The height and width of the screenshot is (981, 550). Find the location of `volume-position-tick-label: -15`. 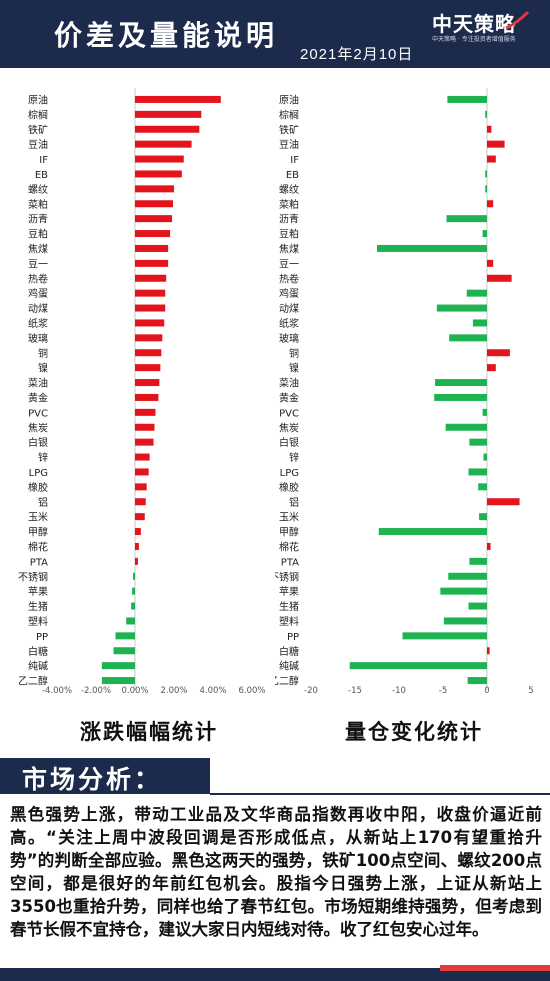

volume-position-tick-label: -15 is located at coordinates (355, 691).